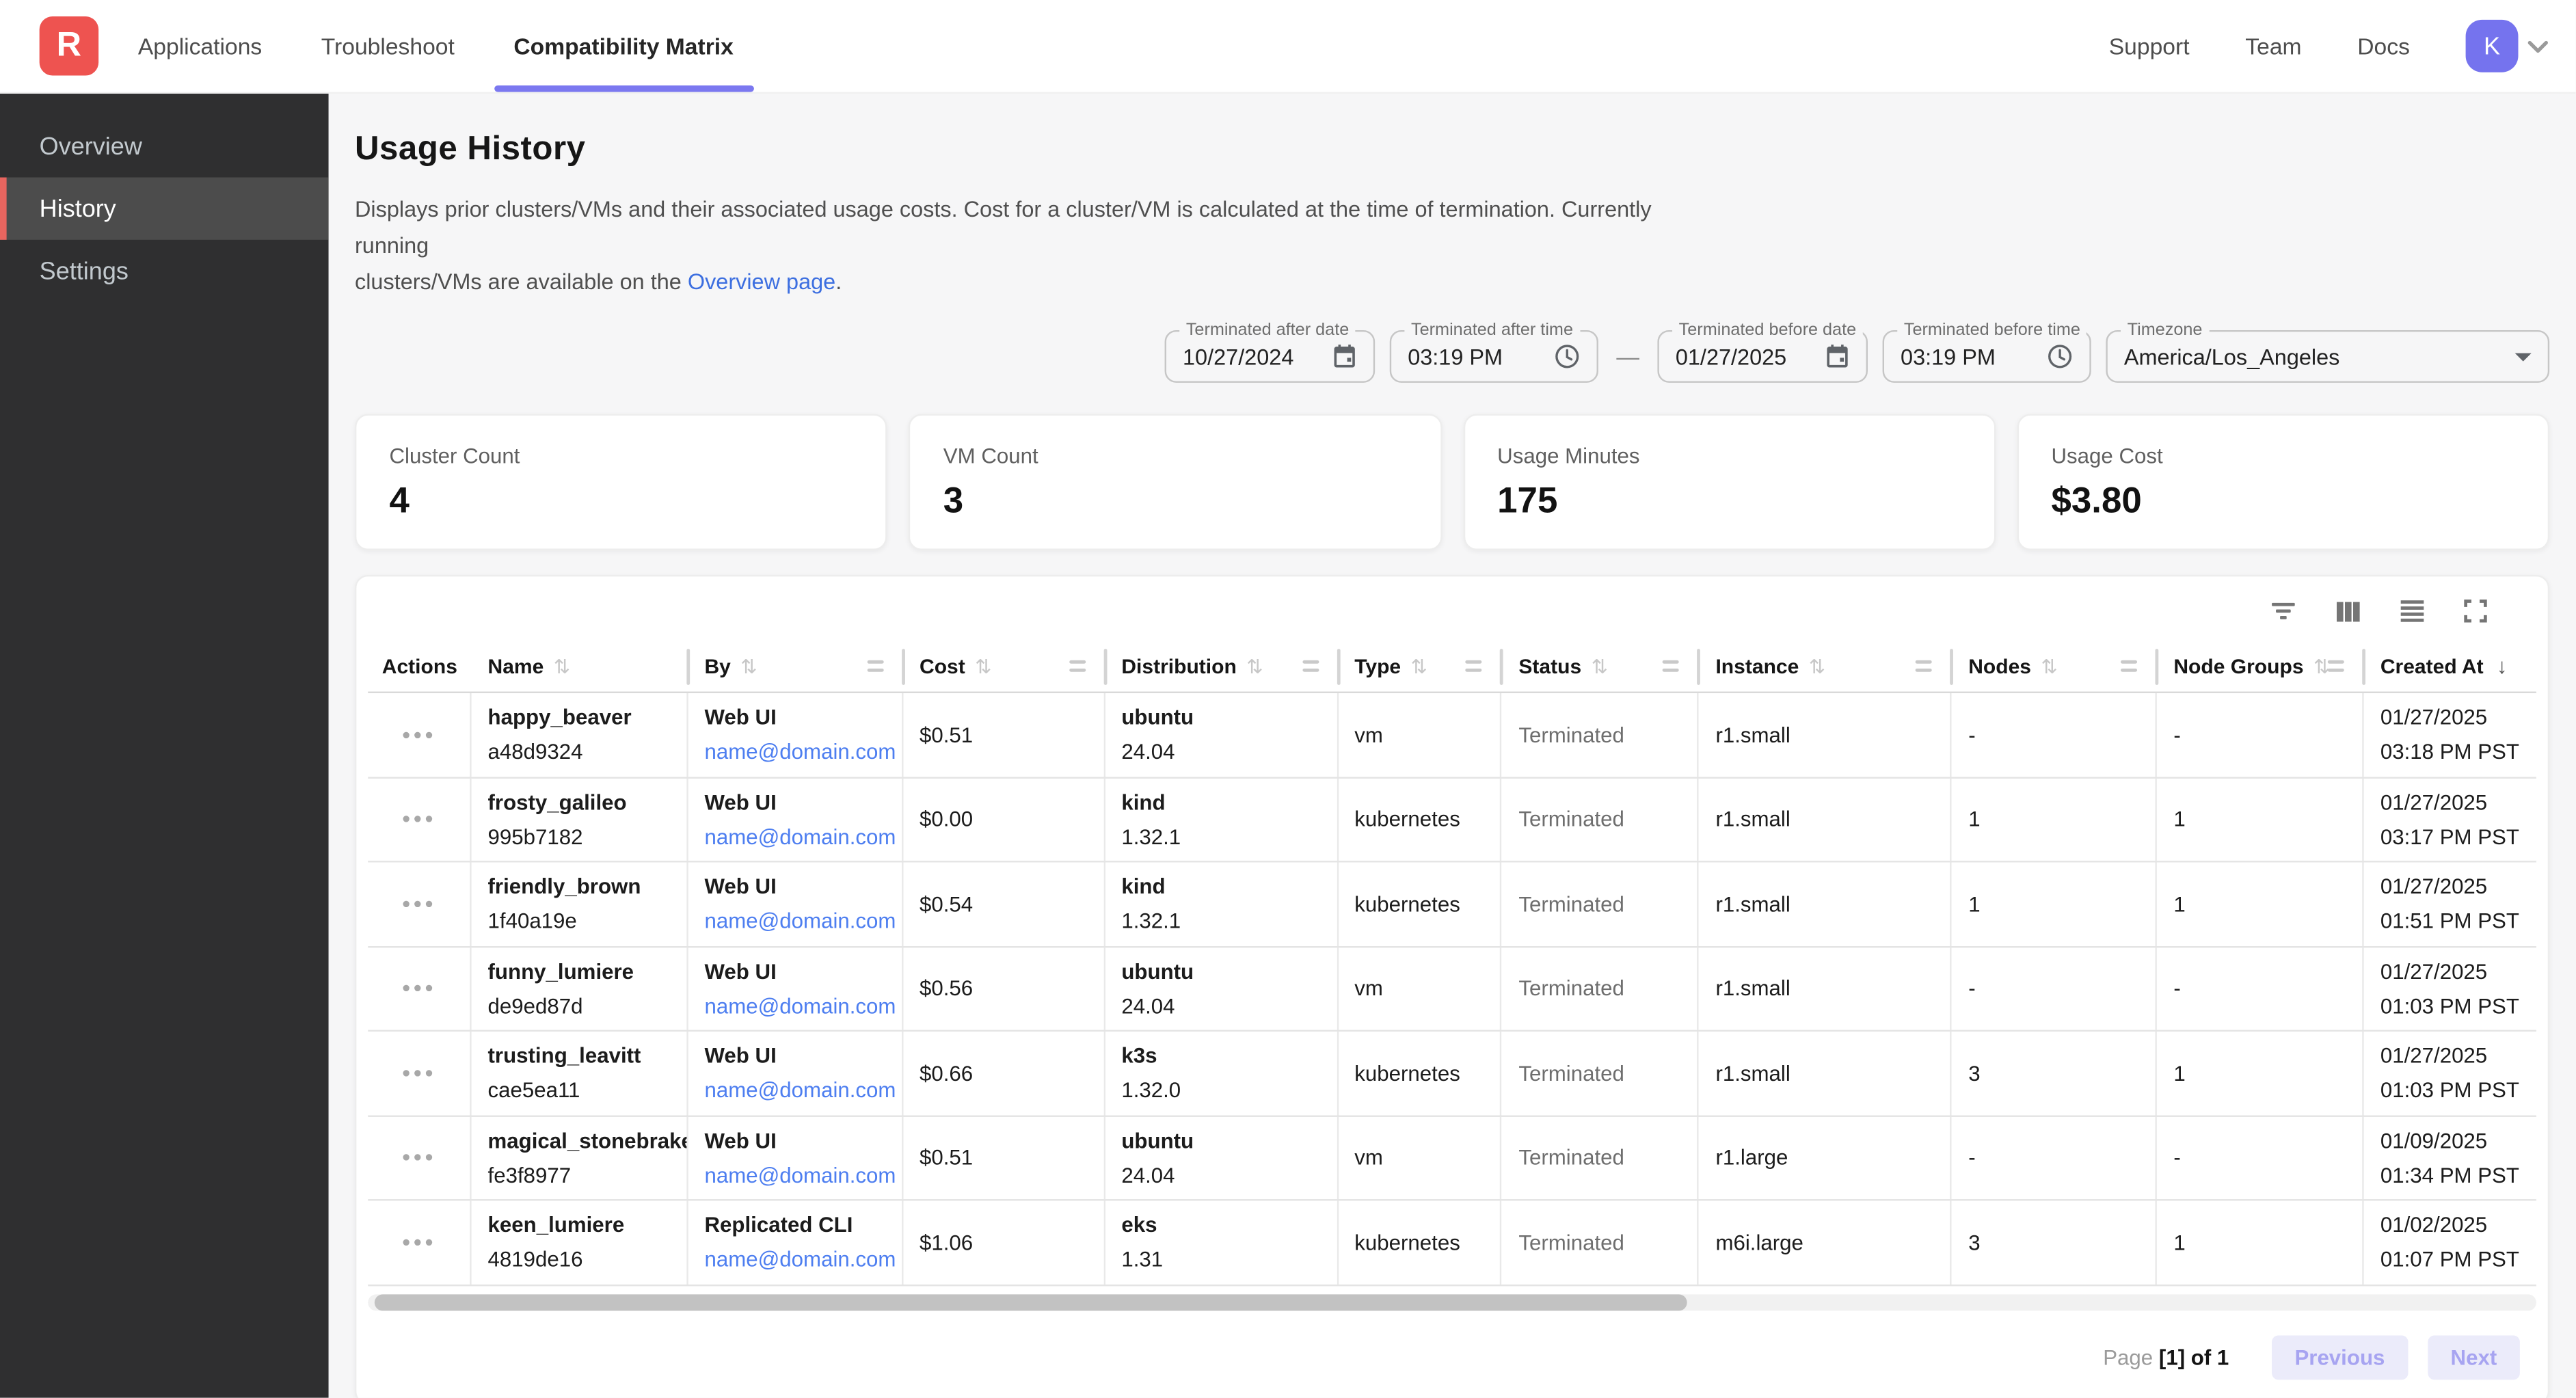 Image resolution: width=2576 pixels, height=1398 pixels. Describe the element at coordinates (1974, 819) in the screenshot. I see `nodes-value: 1` at that location.